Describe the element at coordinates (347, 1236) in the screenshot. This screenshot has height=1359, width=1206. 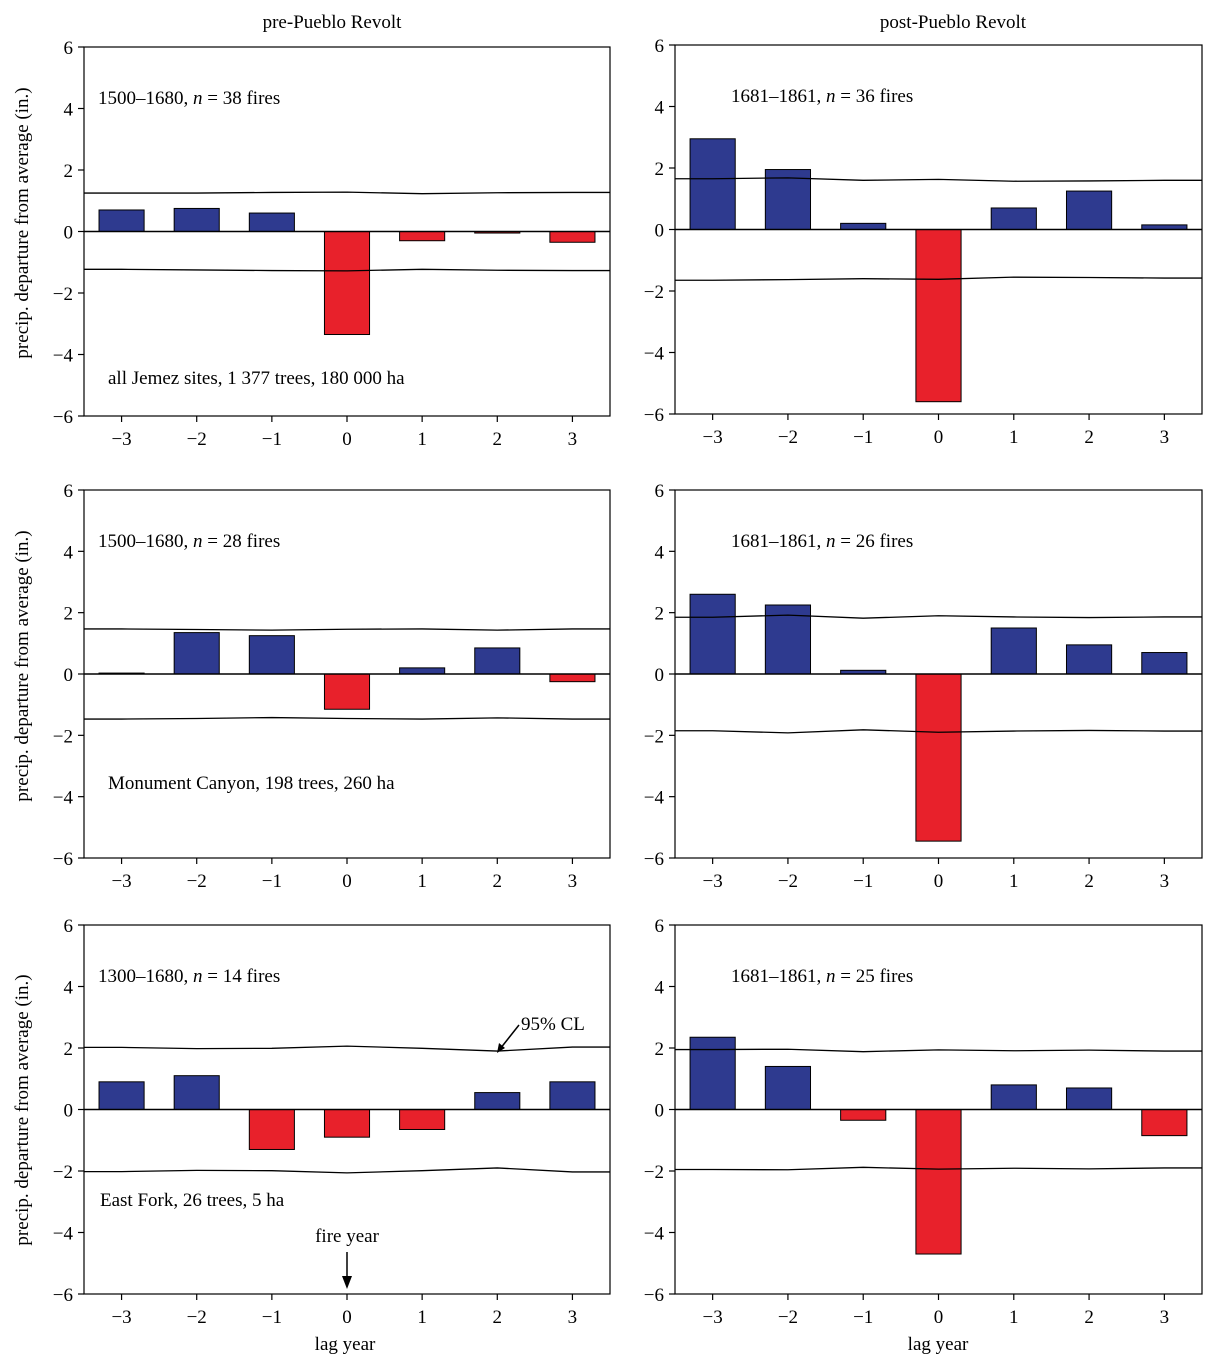
I see `fire-year-label: fire year` at that location.